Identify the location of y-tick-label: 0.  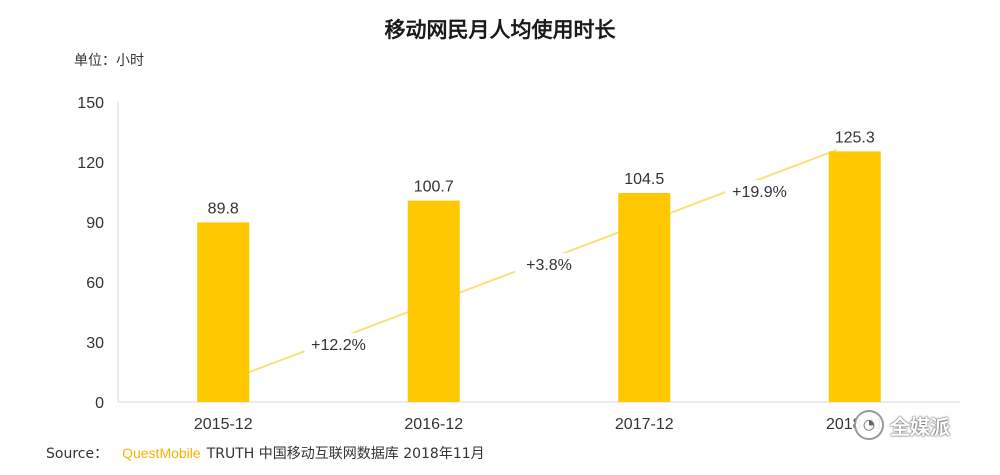
(99, 403).